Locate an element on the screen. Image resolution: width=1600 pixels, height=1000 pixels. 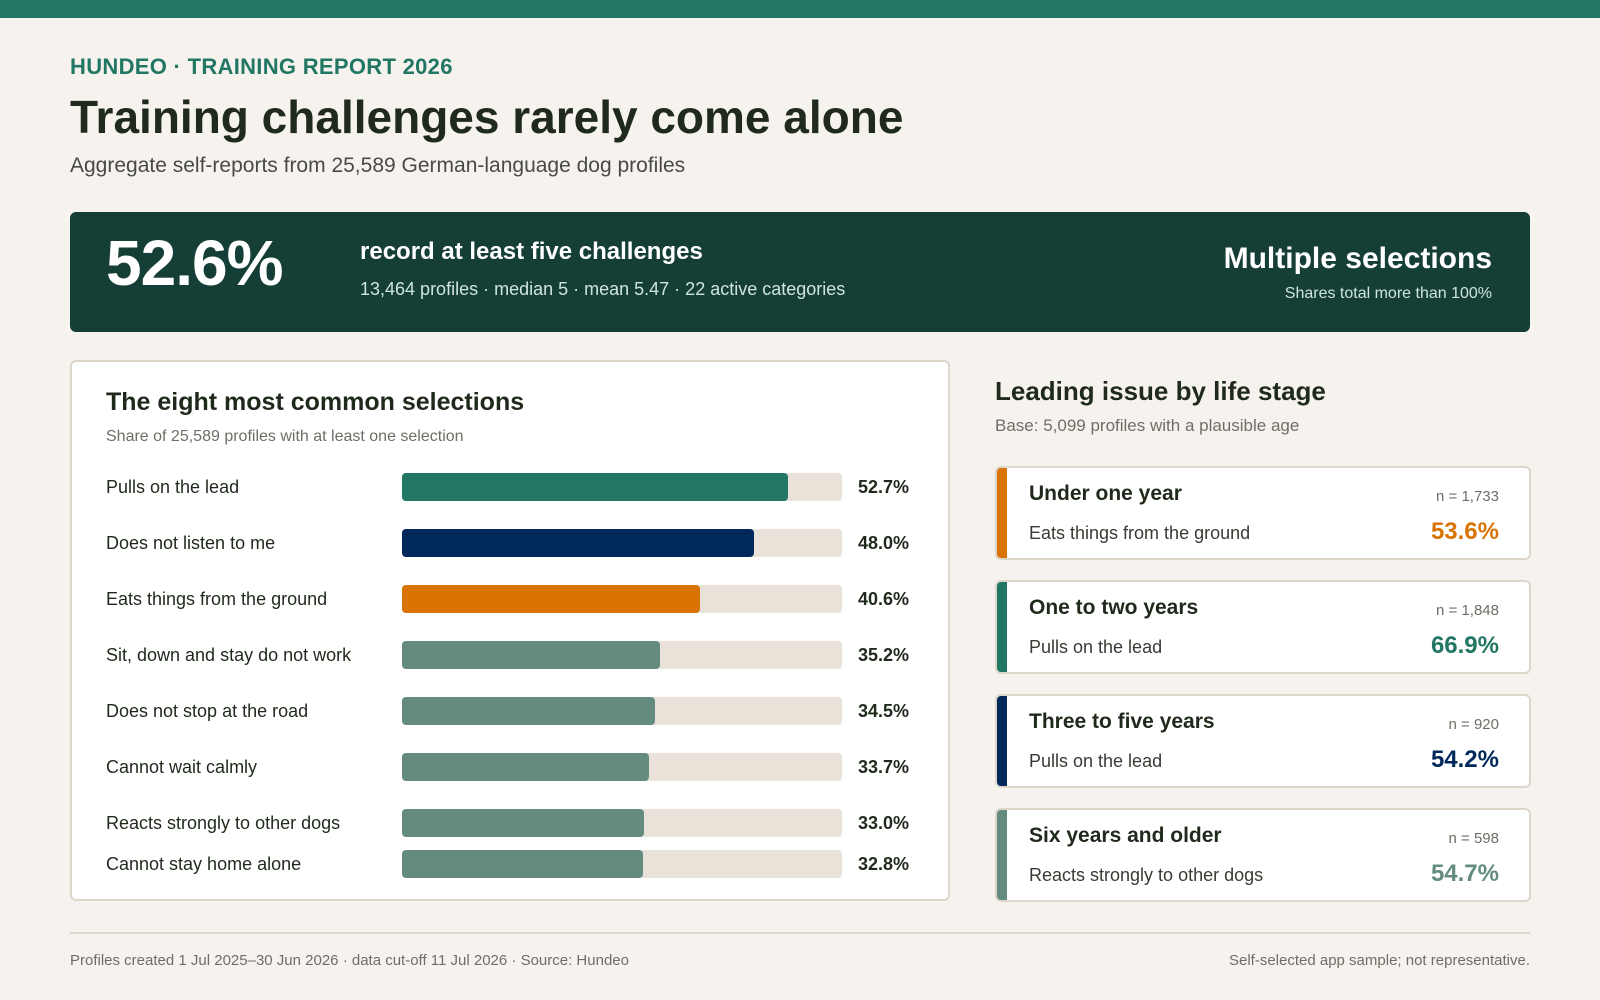
stage-name: One to two years is located at coordinates (1114, 607).